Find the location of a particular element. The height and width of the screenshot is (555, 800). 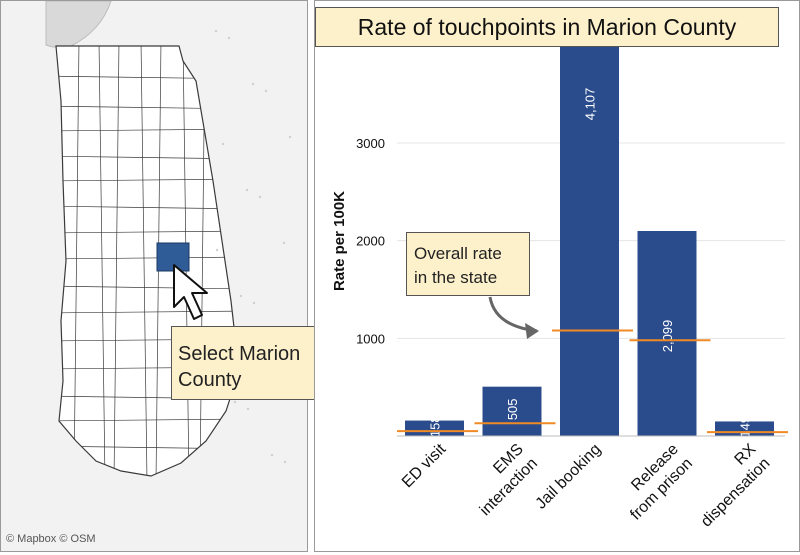

bar-value-label: 158 is located at coordinates (435, 426).